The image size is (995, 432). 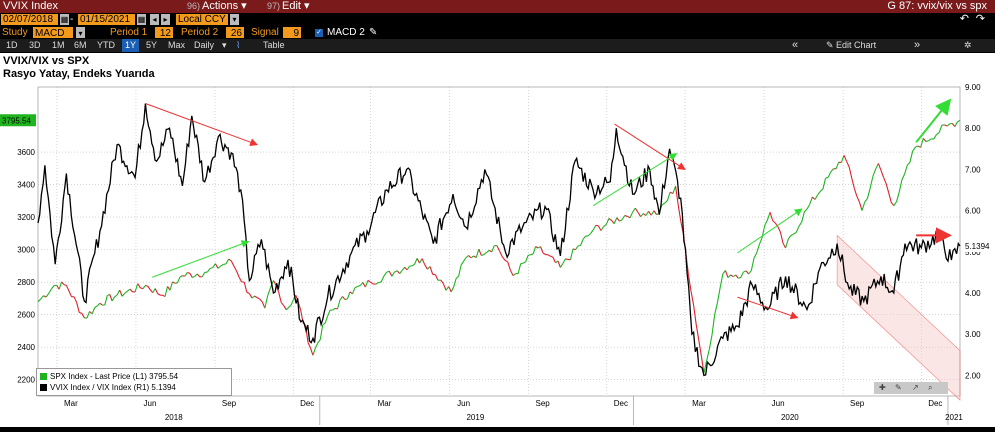 I want to click on signal-label: Signal, so click(x=265, y=32).